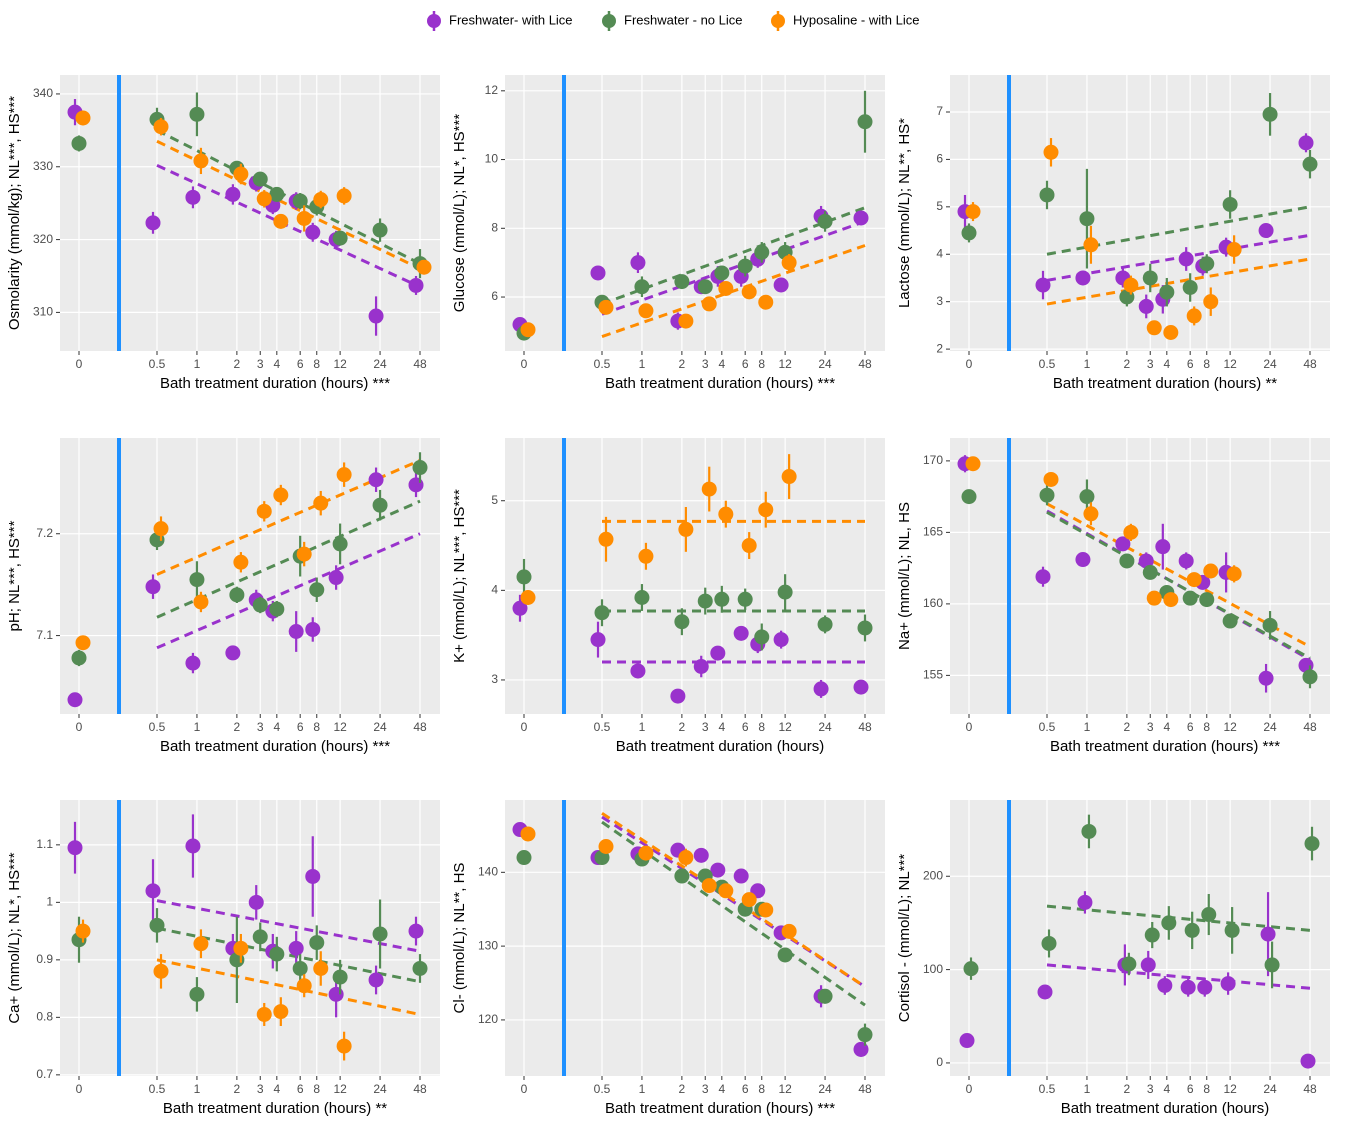 The width and height of the screenshot is (1350, 1125). Describe the element at coordinates (492, 90) in the screenshot. I see `y-tick-label: 12` at that location.